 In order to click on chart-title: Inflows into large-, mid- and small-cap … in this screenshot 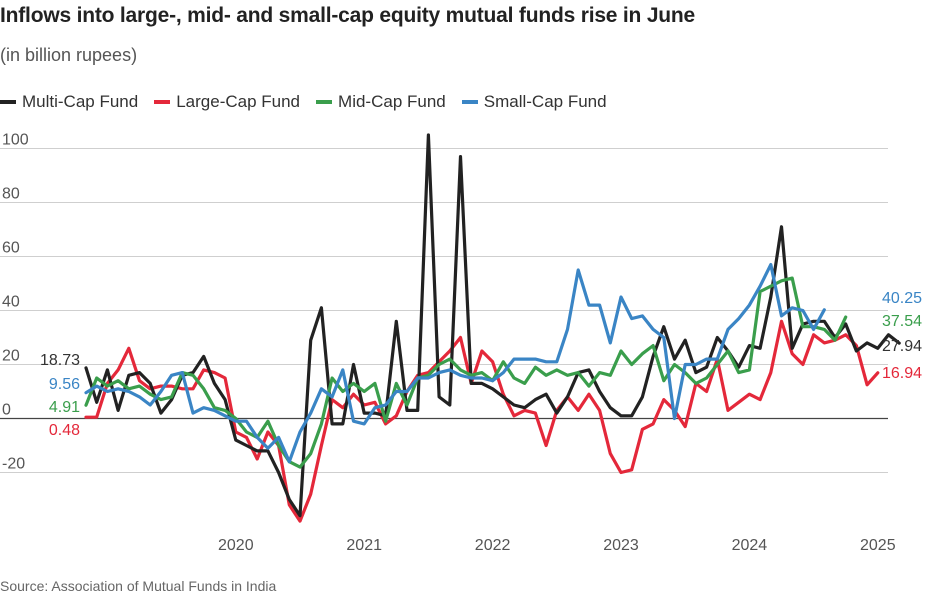, I will do `click(348, 15)`.